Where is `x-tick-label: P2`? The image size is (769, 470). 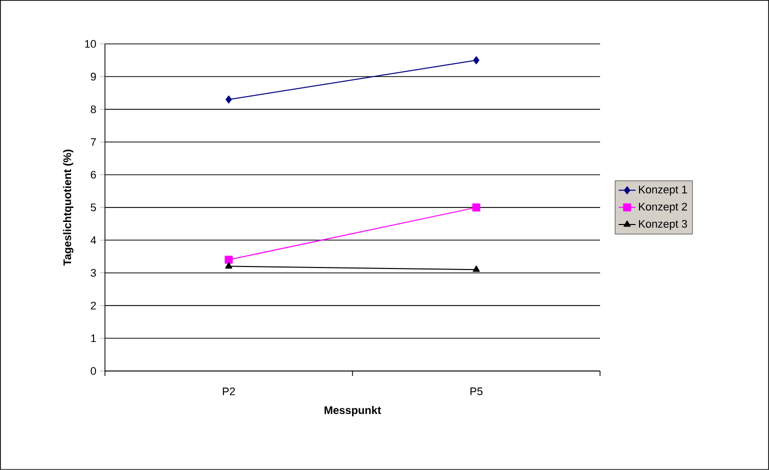 x-tick-label: P2 is located at coordinates (228, 392).